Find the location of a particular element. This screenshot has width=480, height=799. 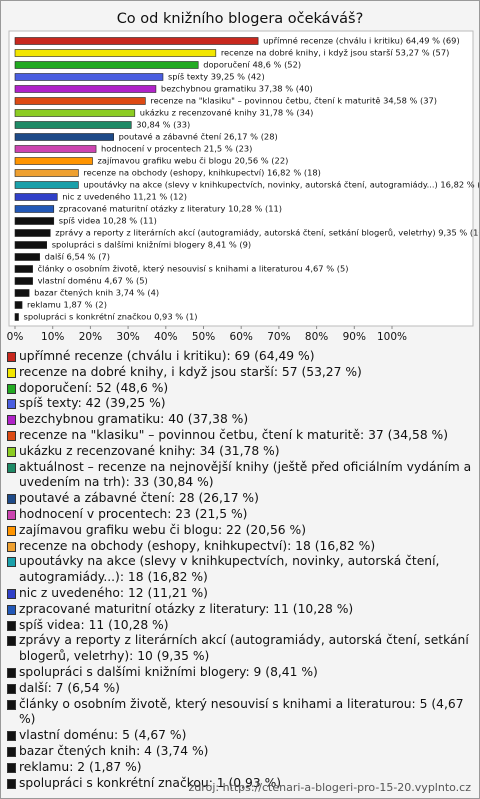

legend-item: bazar čtených knih: 4 (3,74 %) is located at coordinates (240, 752).